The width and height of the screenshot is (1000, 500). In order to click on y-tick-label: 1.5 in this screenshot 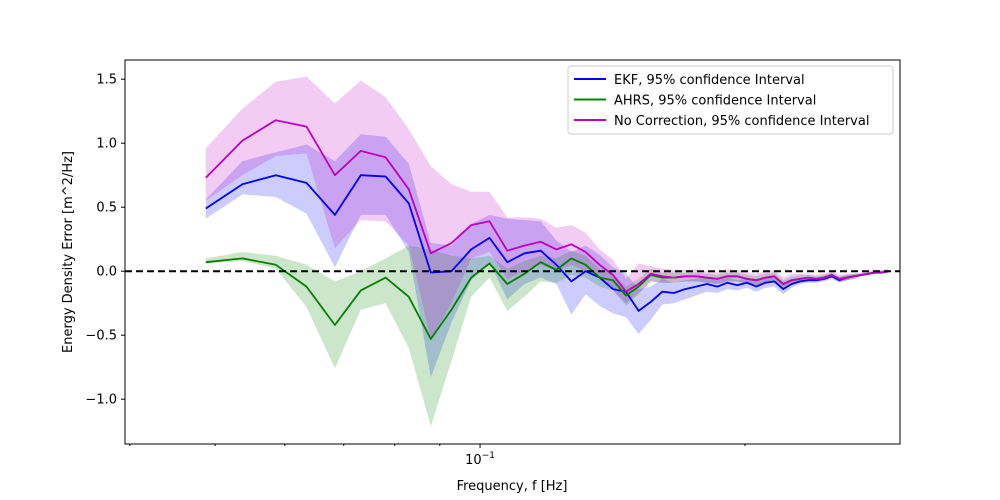, I will do `click(106, 80)`.